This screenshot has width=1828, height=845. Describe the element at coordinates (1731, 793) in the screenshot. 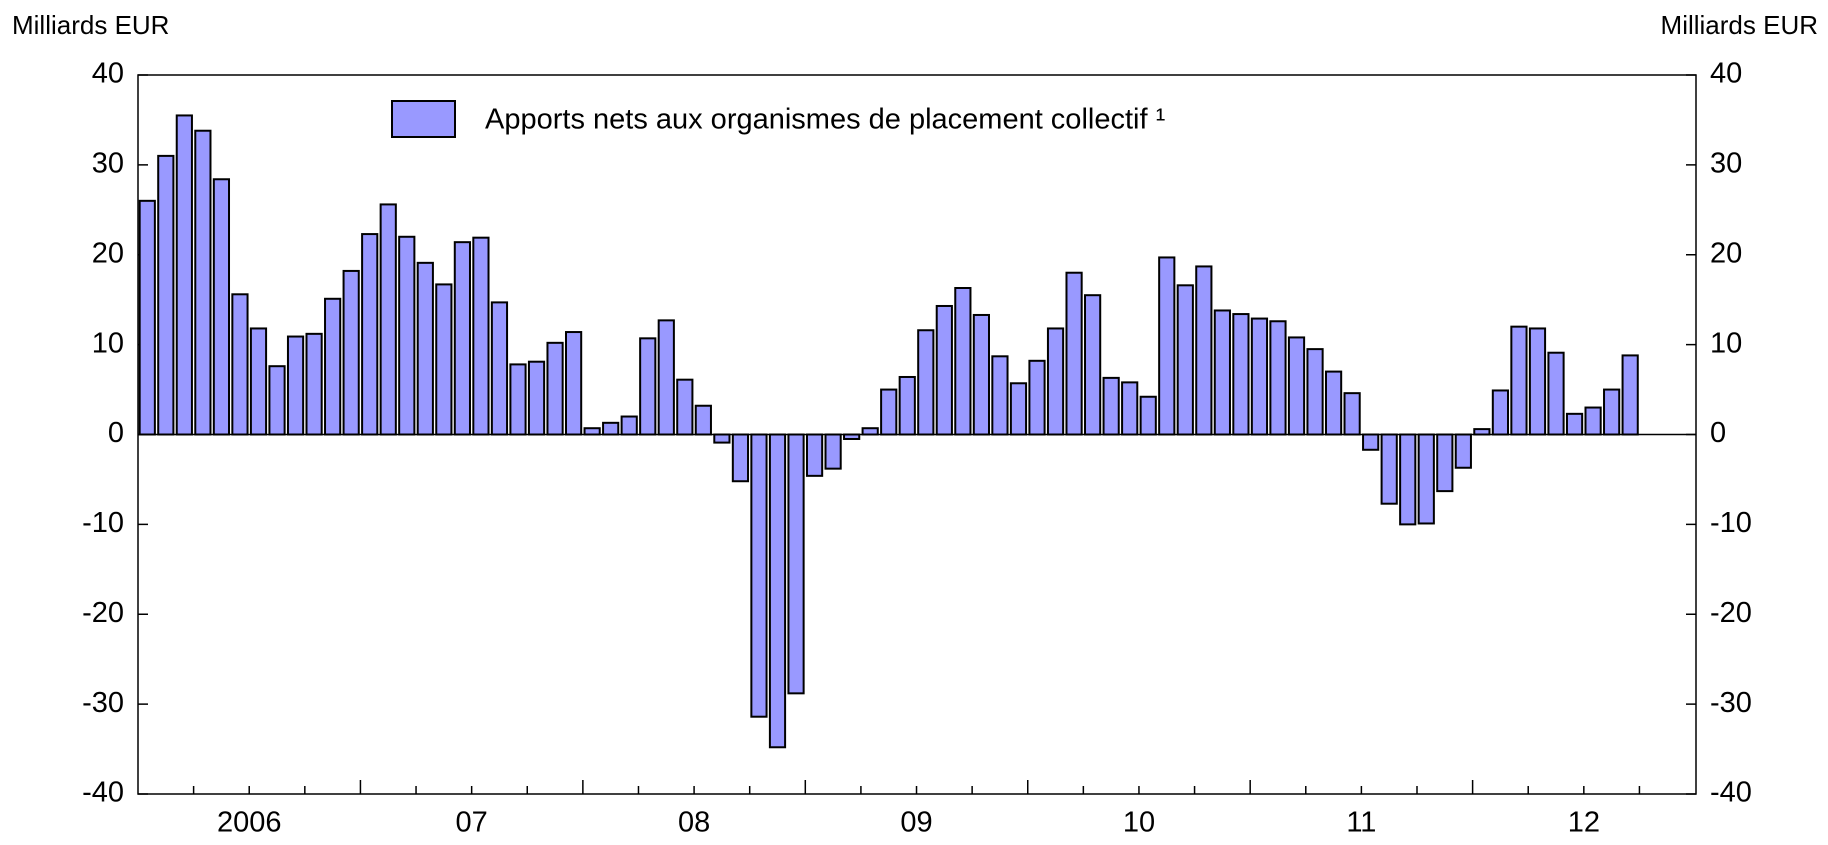

I see `y2-tick-label: -40` at that location.